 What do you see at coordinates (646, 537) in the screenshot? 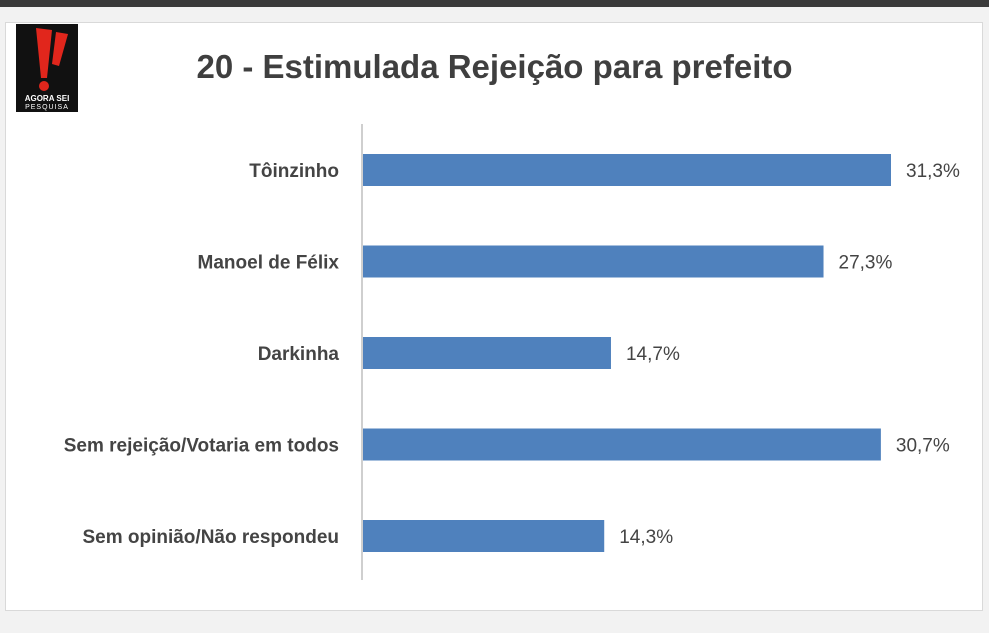
I see `value-label-4: 14,3%` at bounding box center [646, 537].